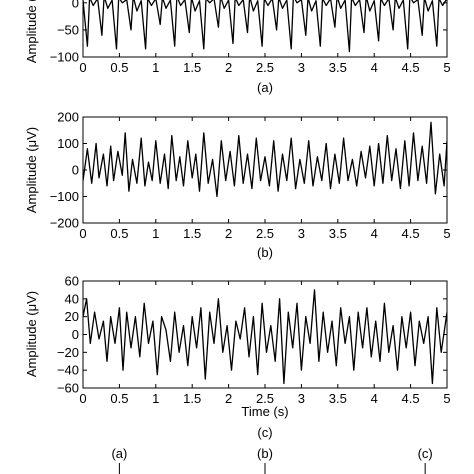 The height and width of the screenshot is (474, 474). I want to click on bottom-markers: (a) (b) (c), so click(272, 460).